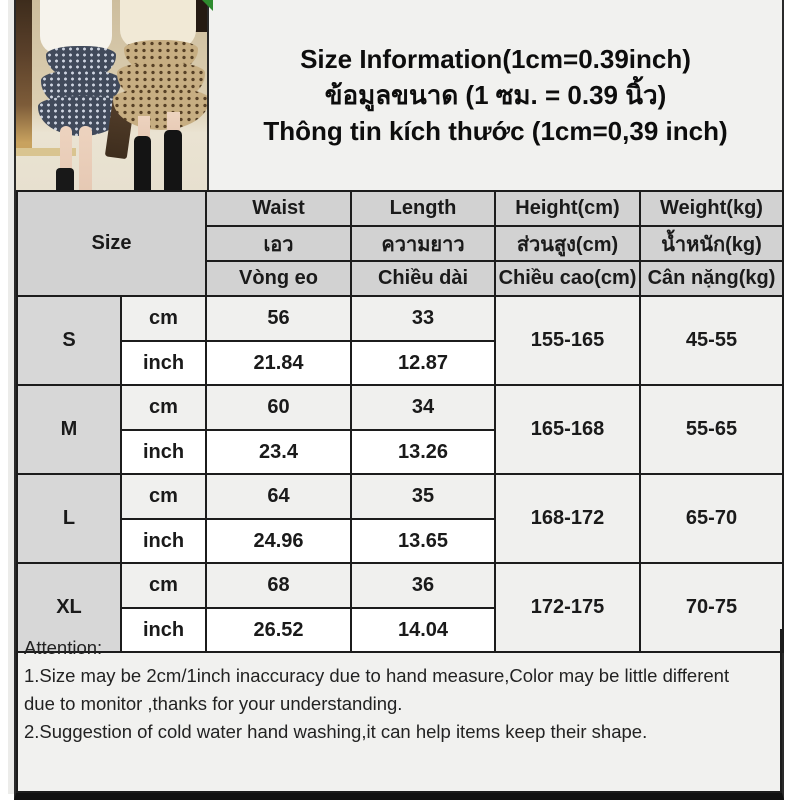 The height and width of the screenshot is (800, 800). I want to click on waist-inch-m: 23.4, so click(278, 452).